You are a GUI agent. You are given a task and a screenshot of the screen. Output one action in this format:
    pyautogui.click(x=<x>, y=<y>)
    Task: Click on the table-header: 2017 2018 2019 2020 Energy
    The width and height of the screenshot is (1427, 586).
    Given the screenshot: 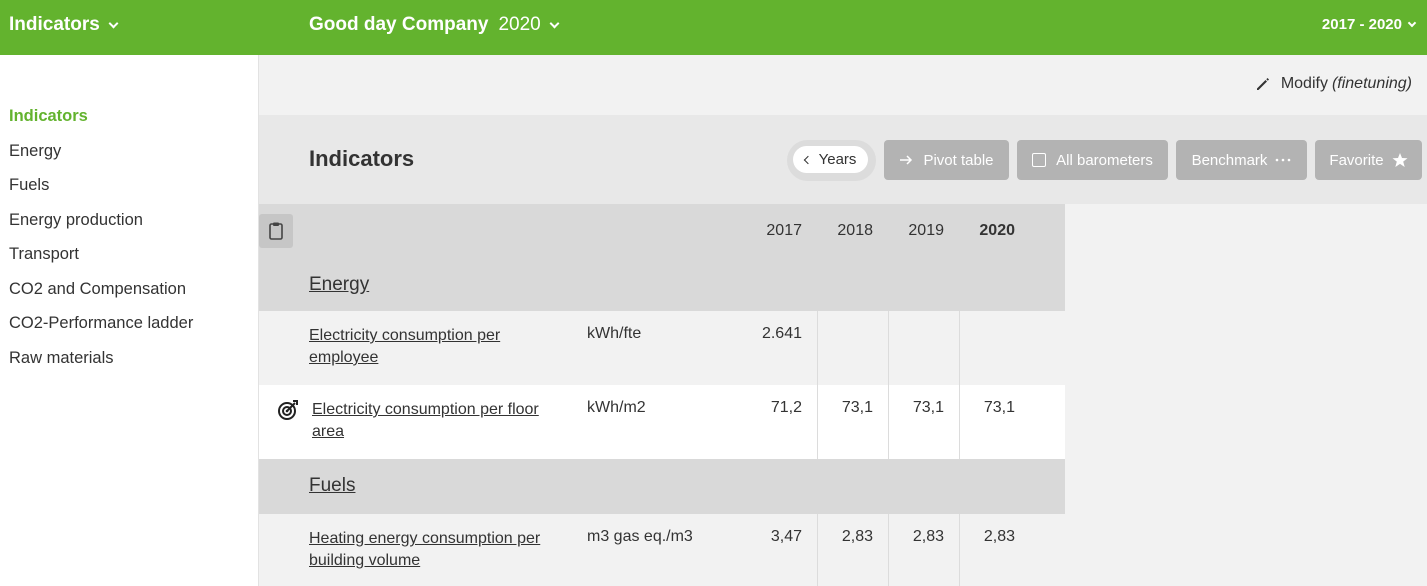 What is the action you would take?
    pyautogui.click(x=662, y=257)
    